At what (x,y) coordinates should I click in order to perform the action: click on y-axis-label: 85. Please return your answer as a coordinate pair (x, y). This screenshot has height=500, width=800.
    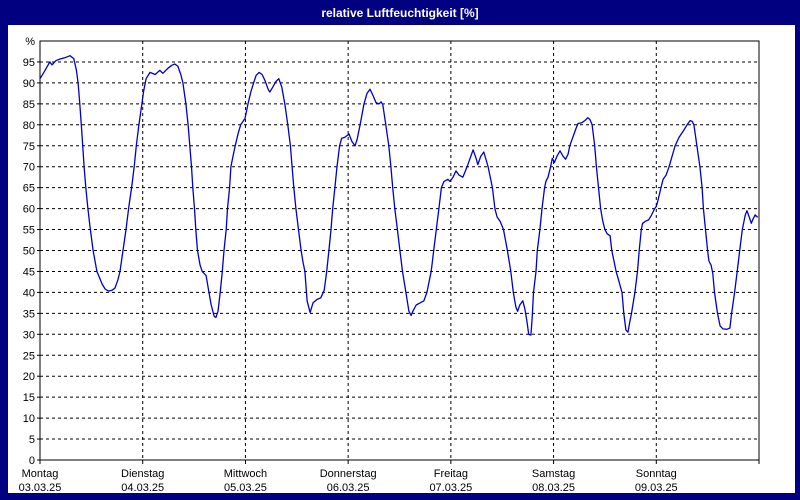
    Looking at the image, I should click on (29, 105).